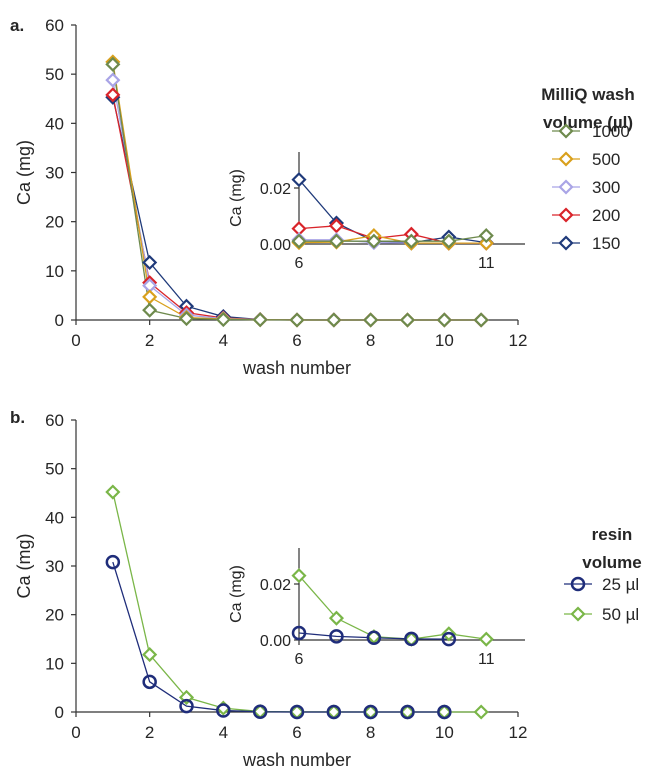  I want to click on series-line, so click(278, 637).